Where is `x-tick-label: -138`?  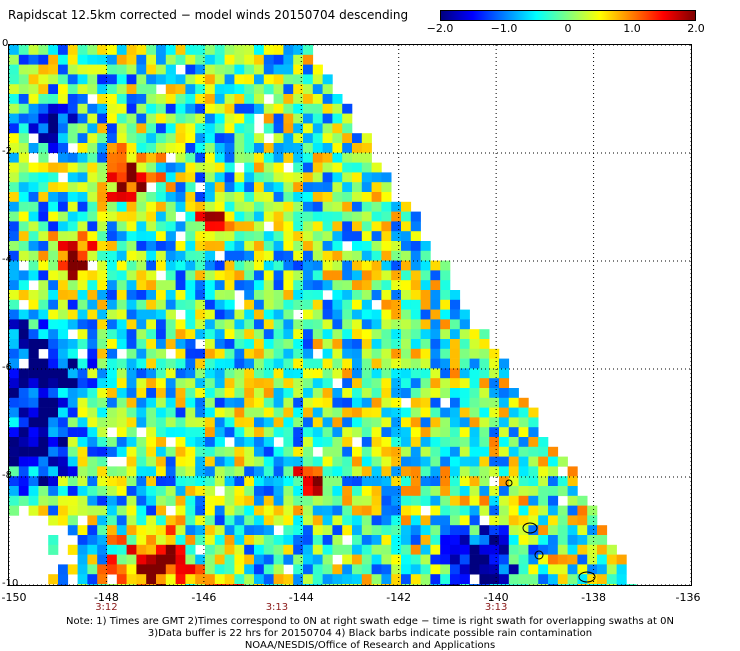 x-tick-label: -138 is located at coordinates (594, 597).